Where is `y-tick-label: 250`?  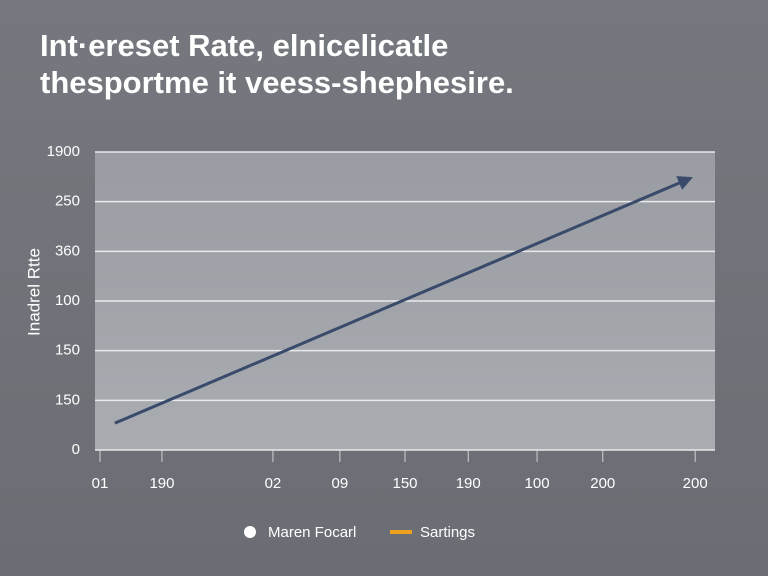 y-tick-label: 250 is located at coordinates (67, 201).